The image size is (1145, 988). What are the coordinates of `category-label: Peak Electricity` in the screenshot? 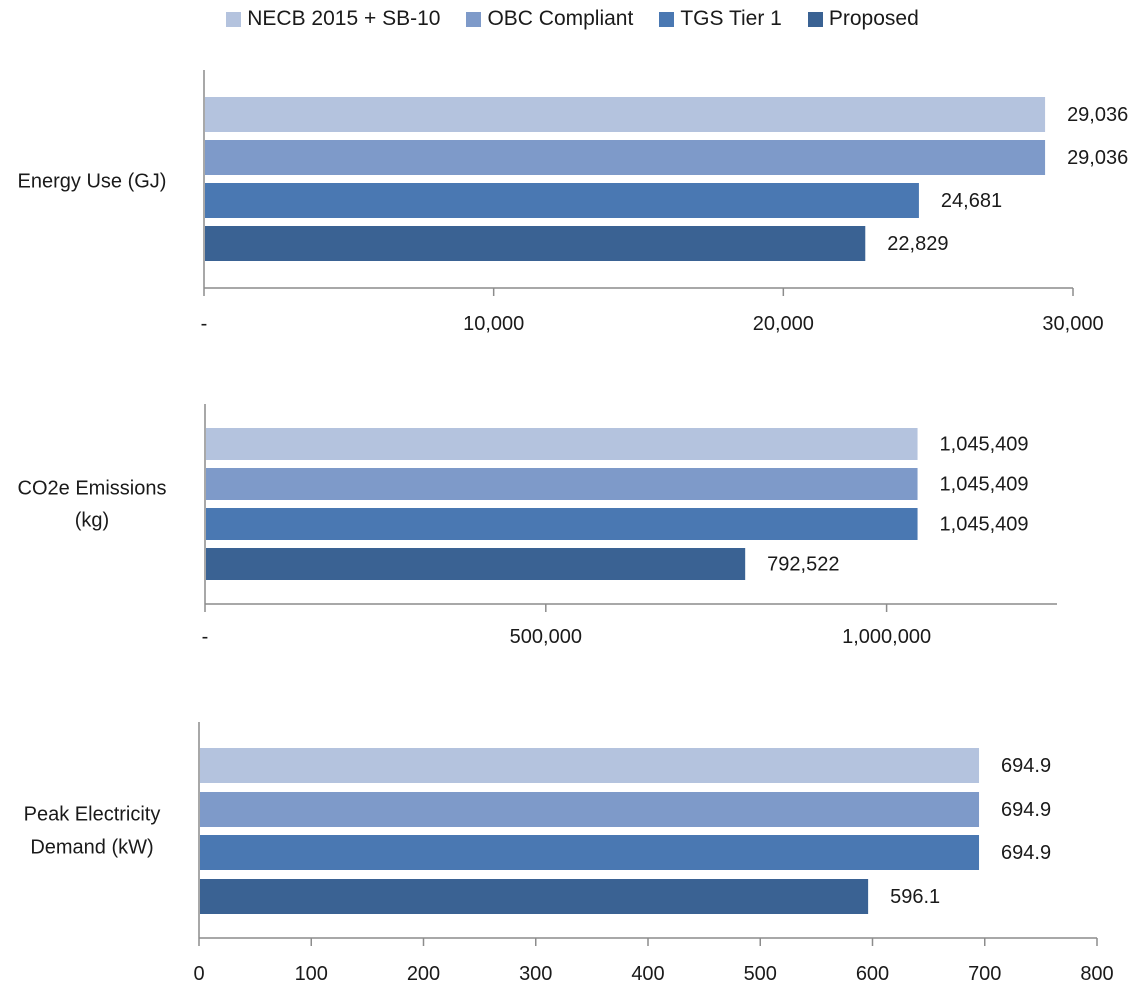 It's located at (92, 814).